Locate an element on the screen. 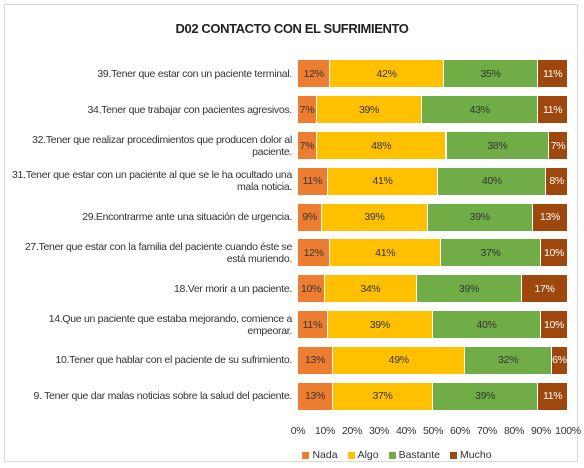  bar-segment: 17% is located at coordinates (545, 289).